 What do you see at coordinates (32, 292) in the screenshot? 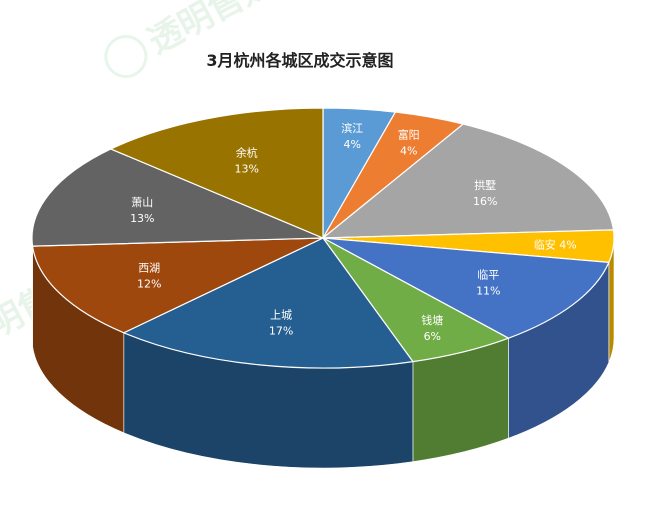
I see `pie-side-萧山` at bounding box center [32, 292].